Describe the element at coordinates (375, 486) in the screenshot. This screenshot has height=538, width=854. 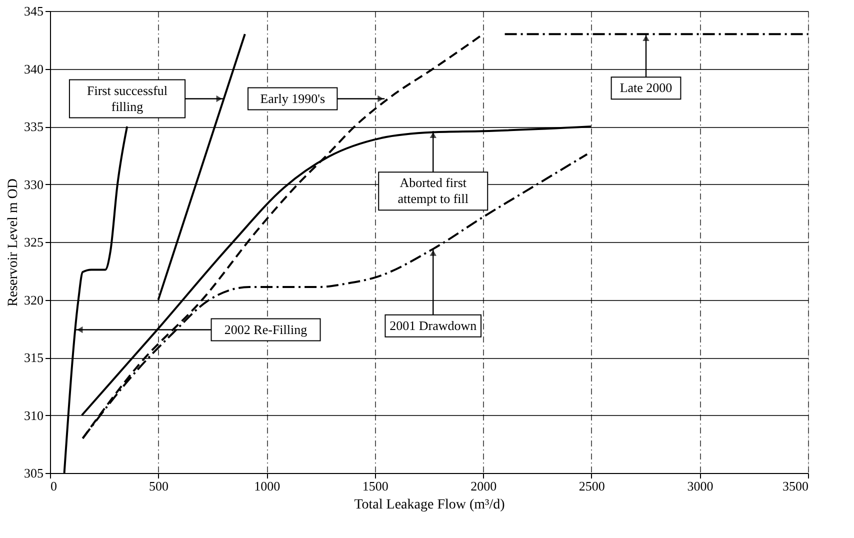
I see `x-tick-label: 1500` at that location.